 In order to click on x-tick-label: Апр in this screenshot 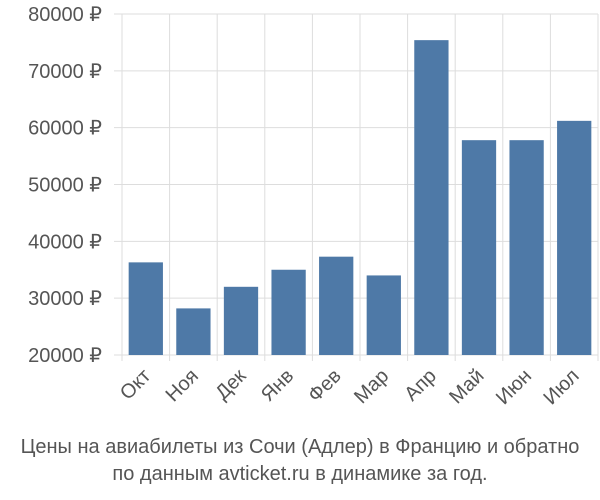, I will do `click(420, 385)`.